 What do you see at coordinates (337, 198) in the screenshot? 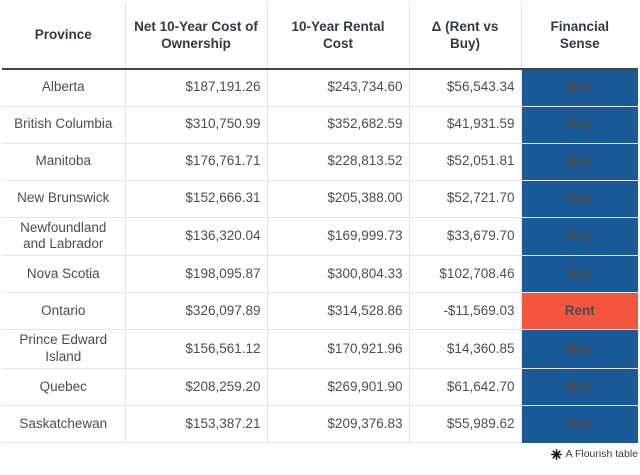
I see `rental-cost-cell: $205,388.00` at bounding box center [337, 198].